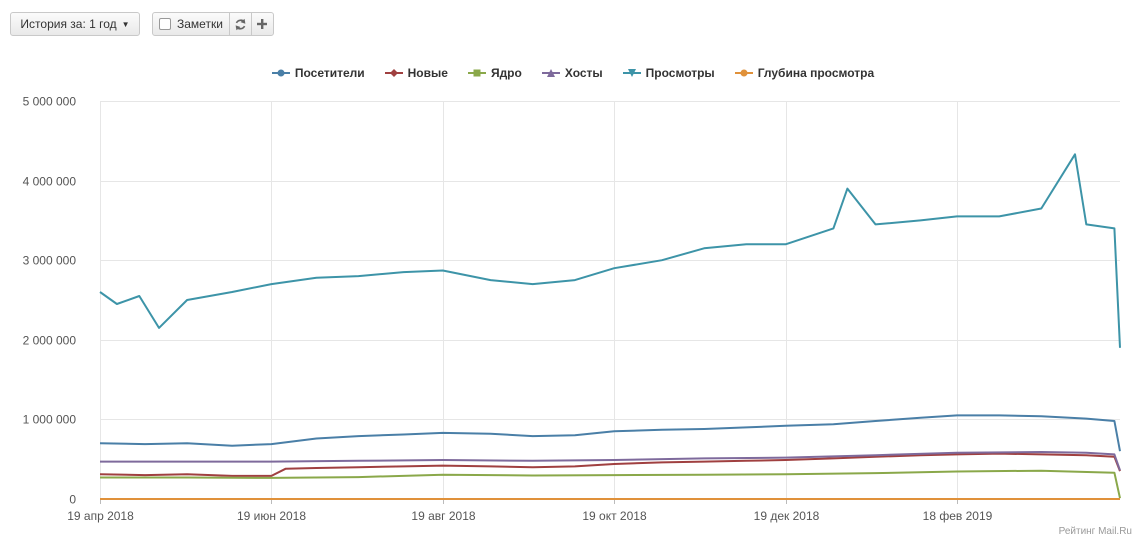 Image resolution: width=1146 pixels, height=550 pixels. I want to click on refresh-icon, so click(240, 24).